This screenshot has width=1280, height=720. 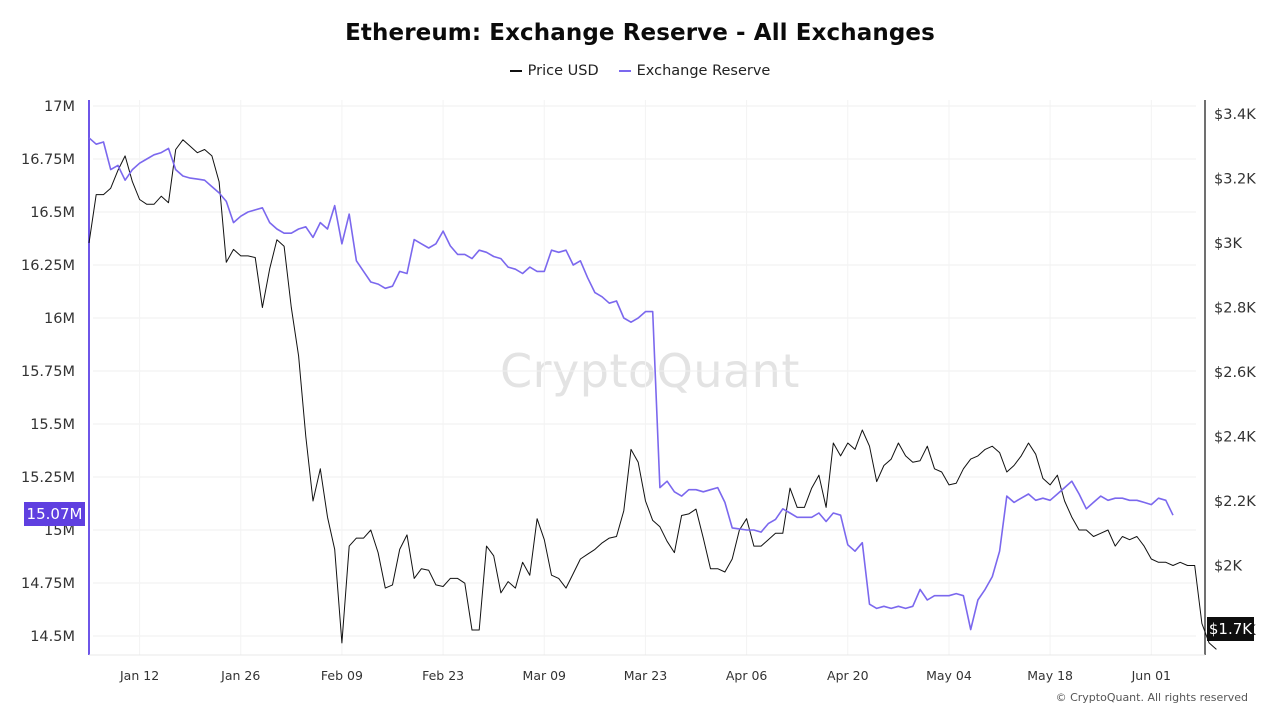 What do you see at coordinates (515, 71) in the screenshot?
I see `legend-swatch-price` at bounding box center [515, 71].